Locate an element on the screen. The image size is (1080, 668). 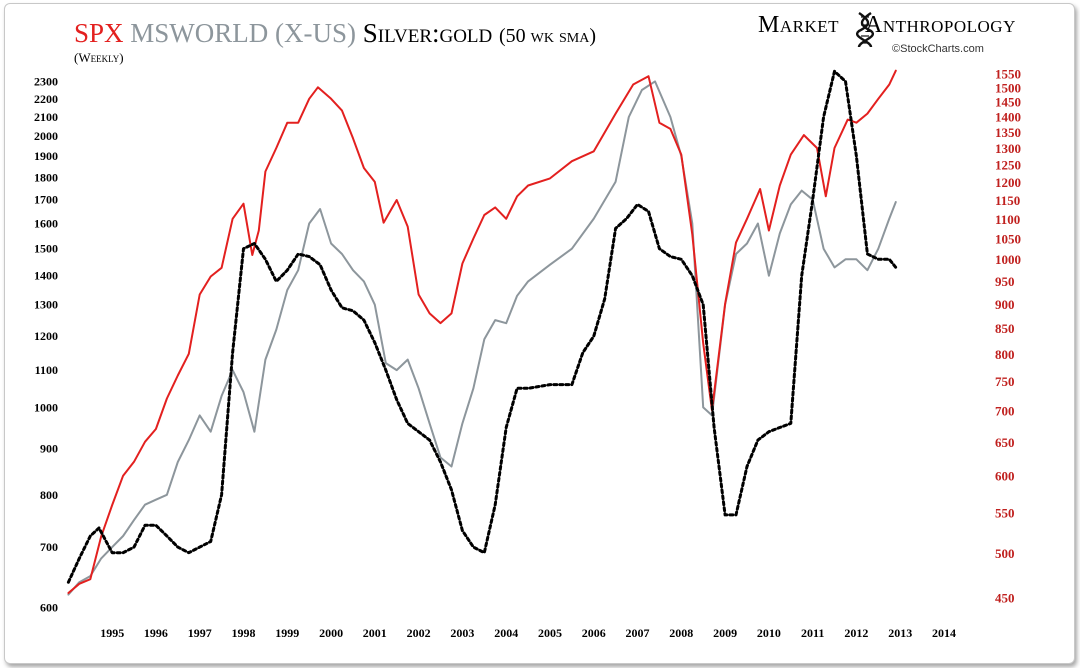
right-tick-label: 1500 is located at coordinates (1008, 87).